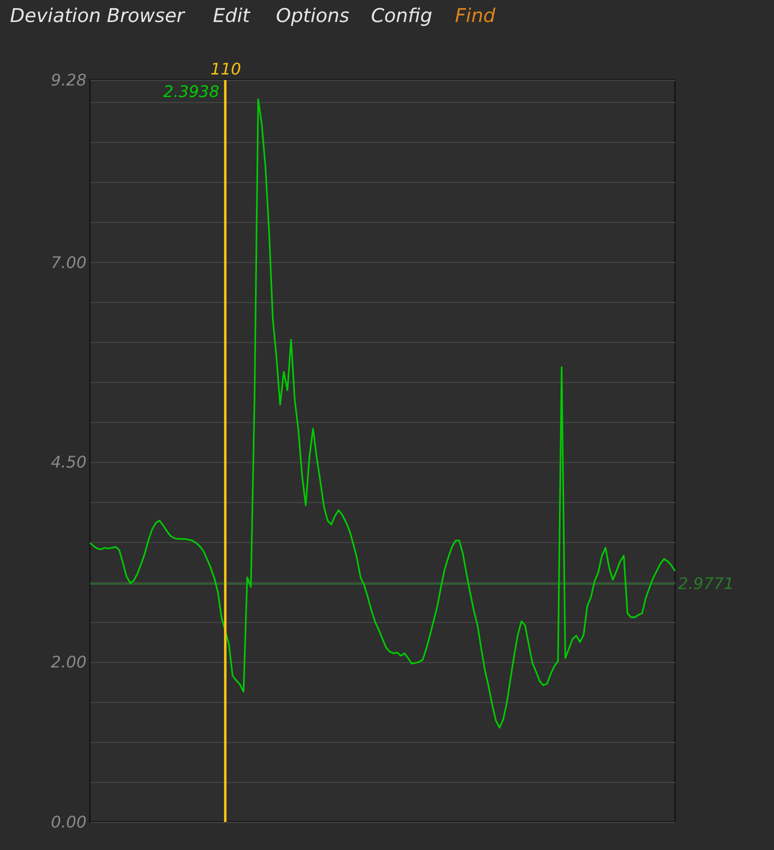 The image size is (774, 850). I want to click on text: Config, so click(401, 16).